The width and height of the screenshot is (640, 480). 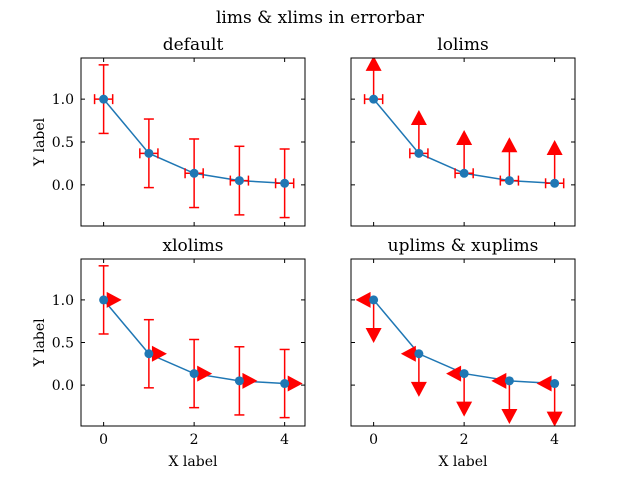 I want to click on subplot-title: lolims, so click(x=462, y=45).